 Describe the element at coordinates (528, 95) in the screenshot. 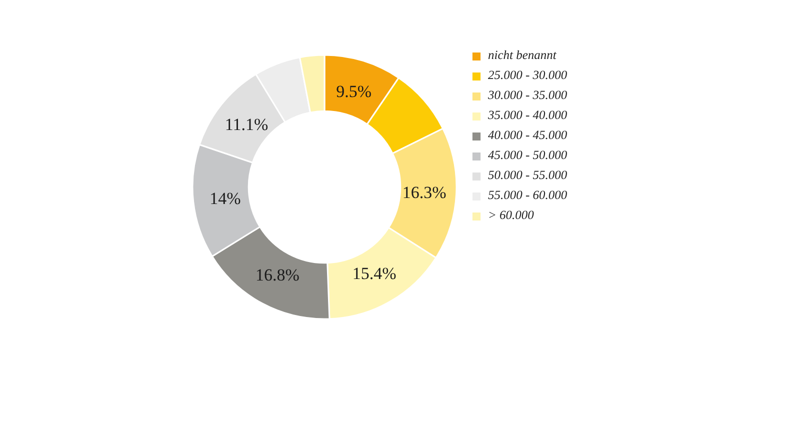

I see `legend-label: 30.000 - 35.000` at that location.